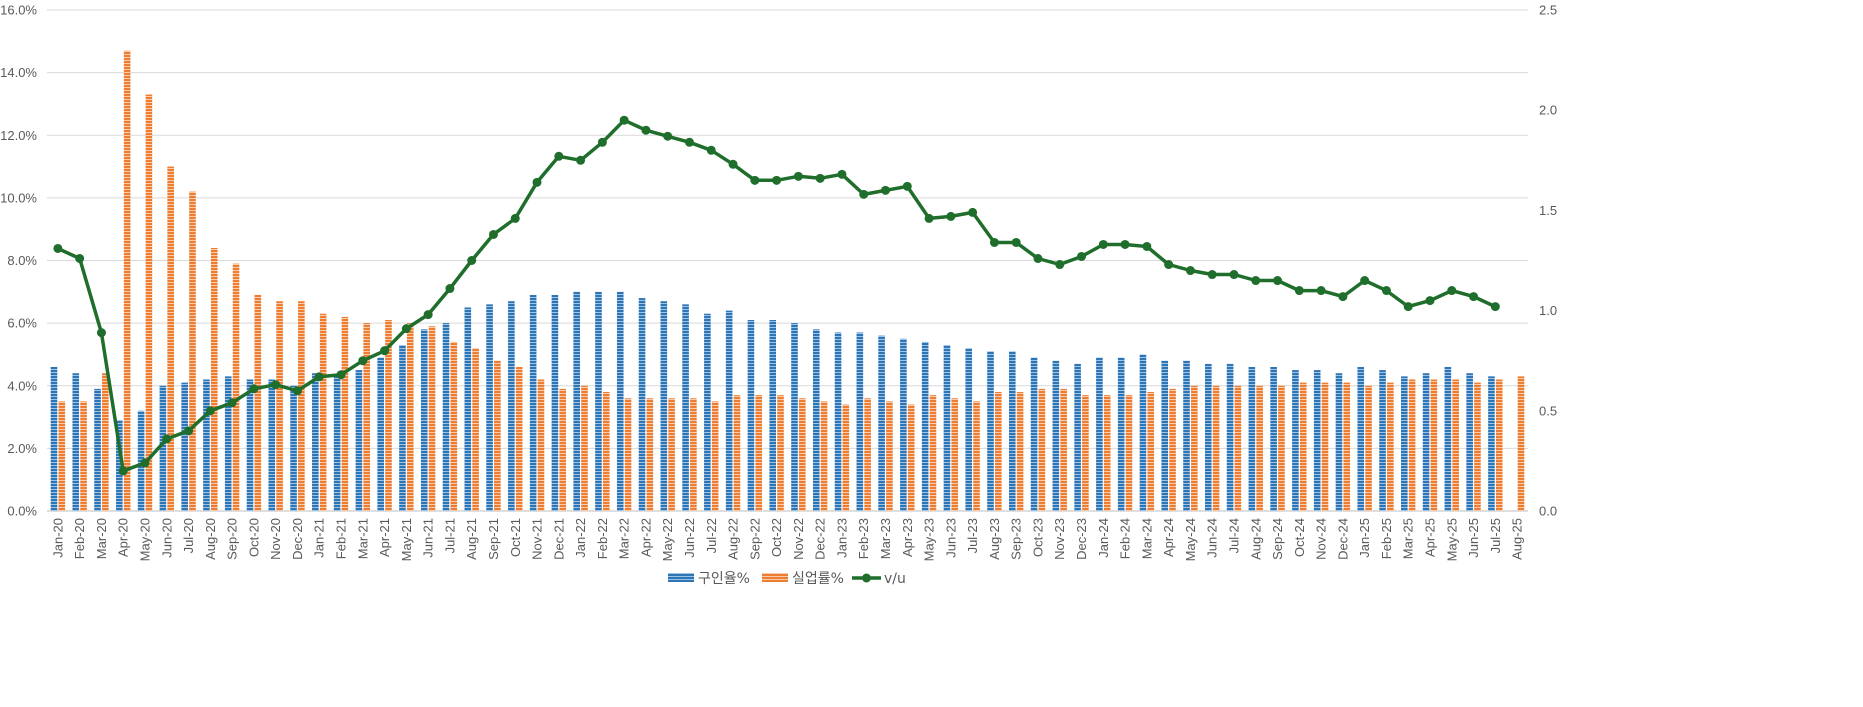 This screenshot has width=1863, height=707. What do you see at coordinates (1277, 539) in the screenshot?
I see `x-tick-label: Sep-24` at bounding box center [1277, 539].